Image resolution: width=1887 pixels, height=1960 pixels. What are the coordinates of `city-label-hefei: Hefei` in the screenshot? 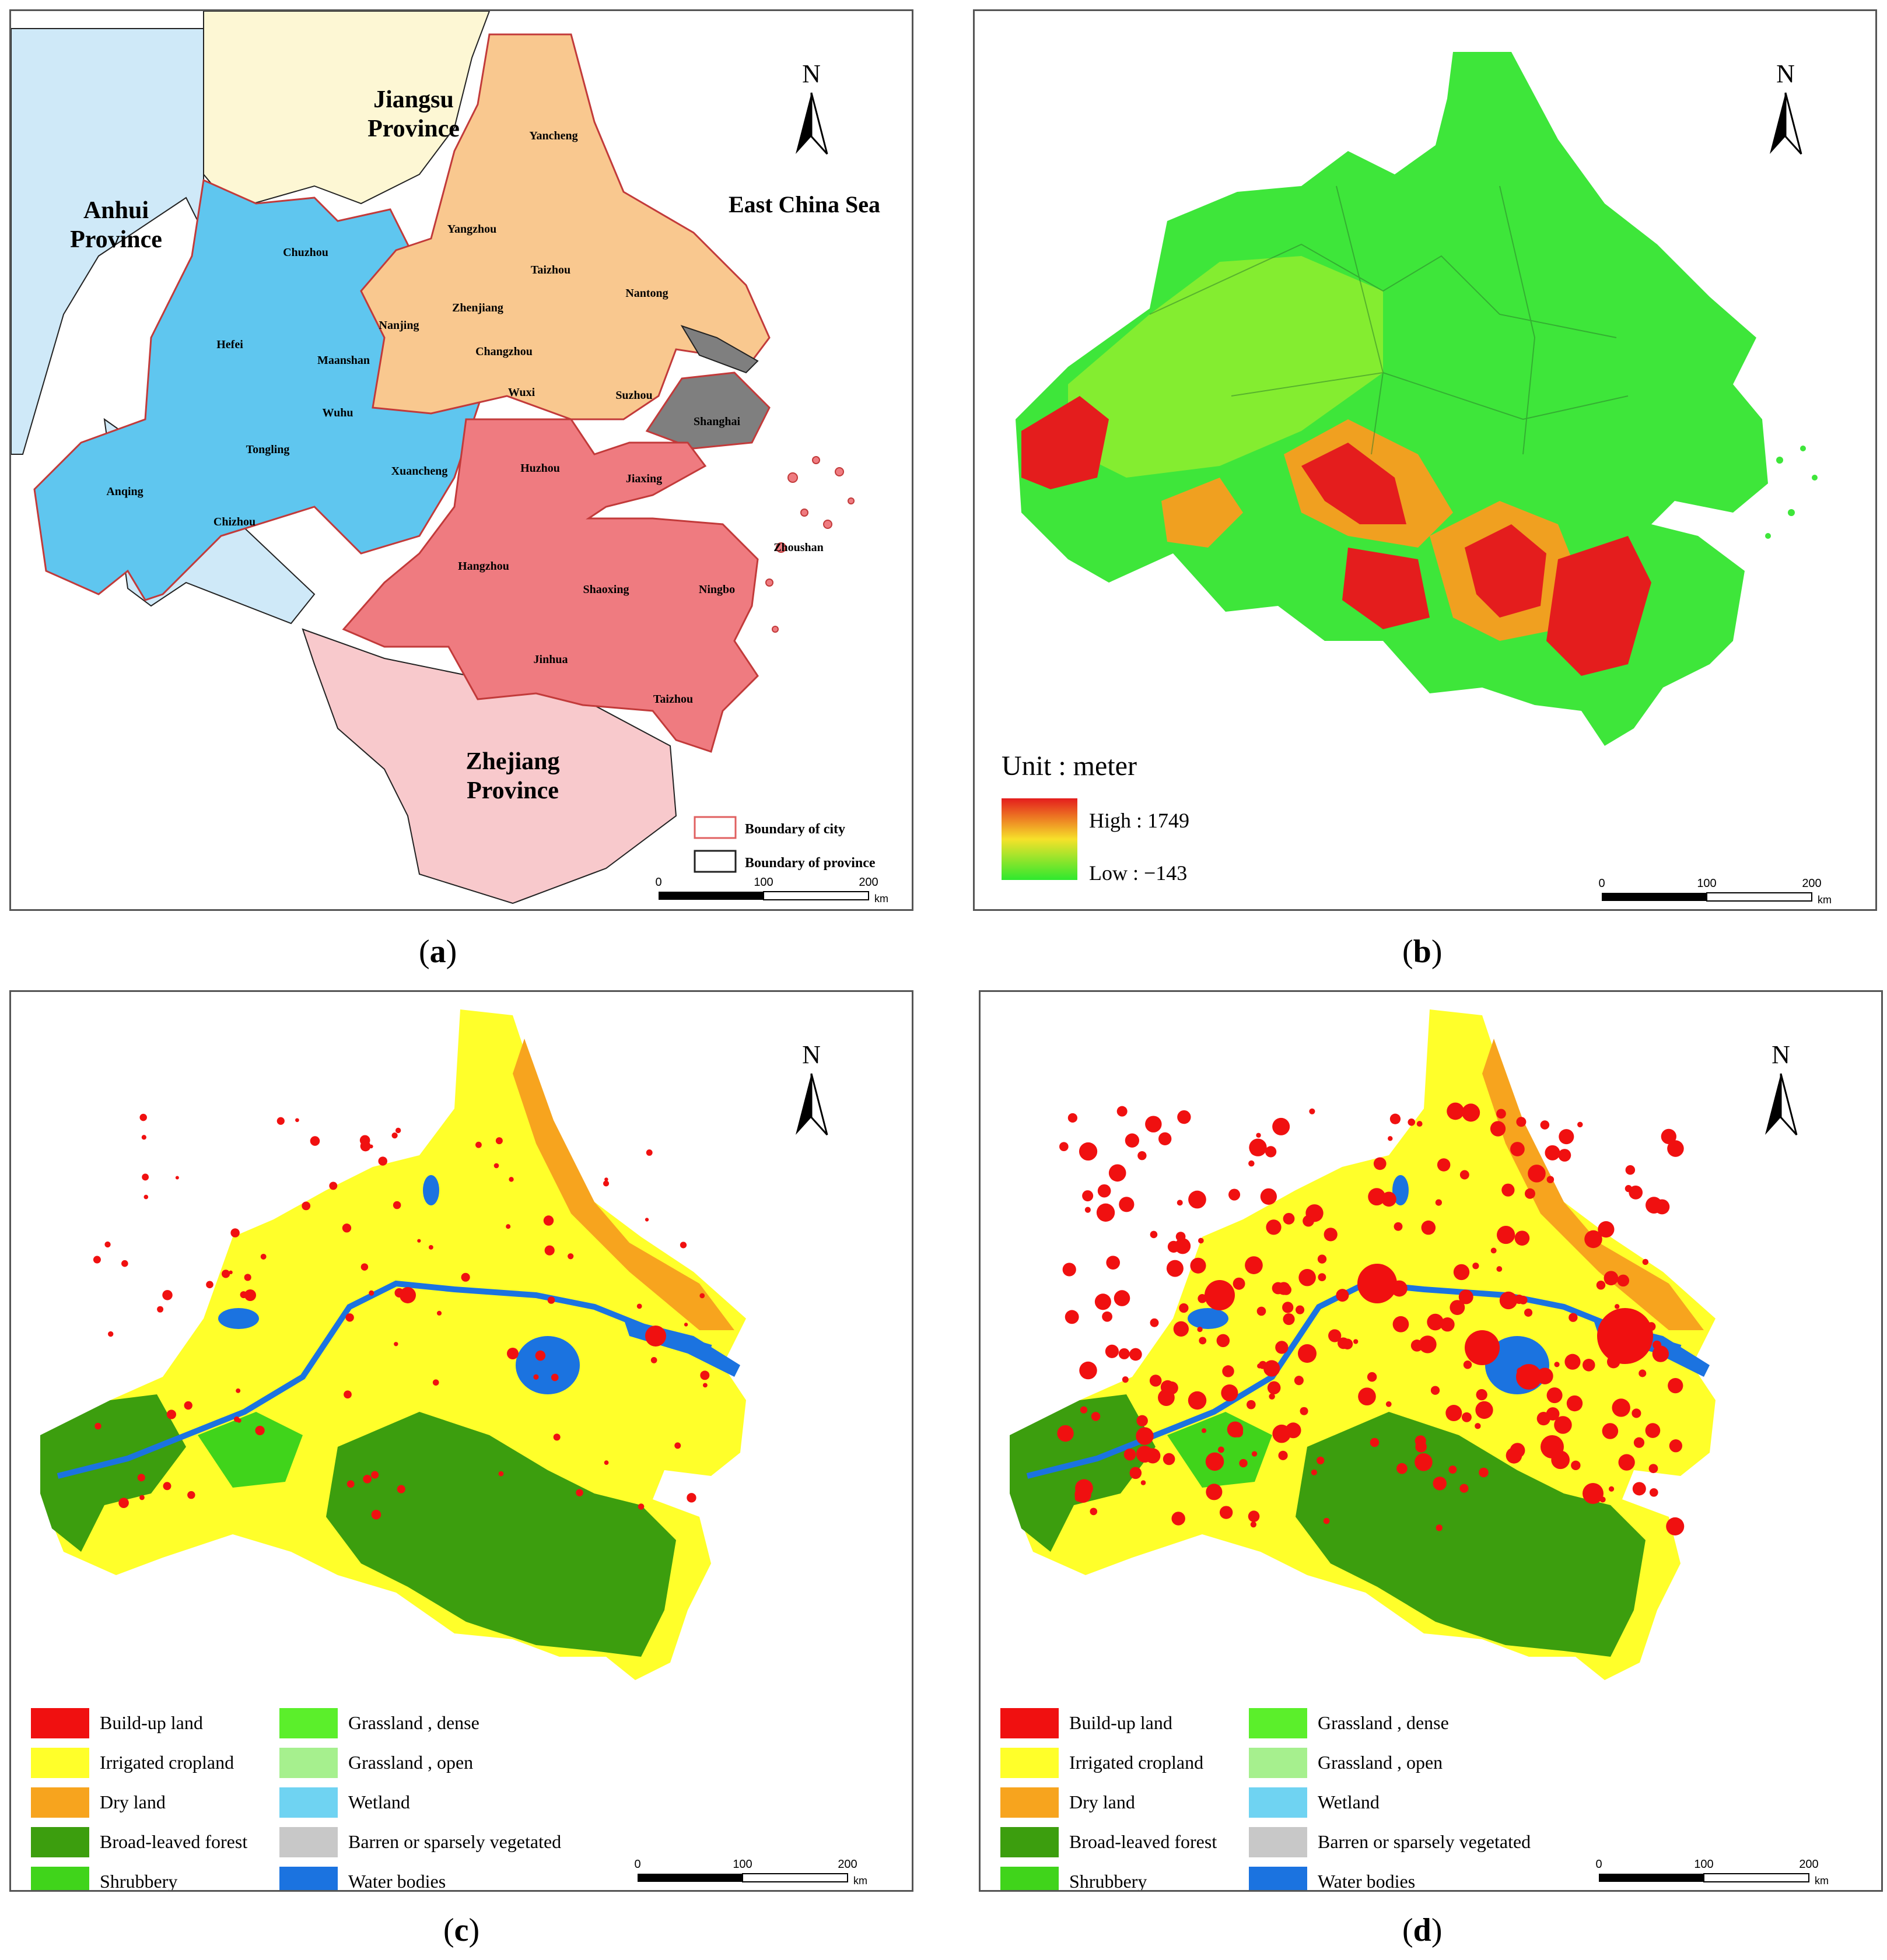 It's located at (229, 344).